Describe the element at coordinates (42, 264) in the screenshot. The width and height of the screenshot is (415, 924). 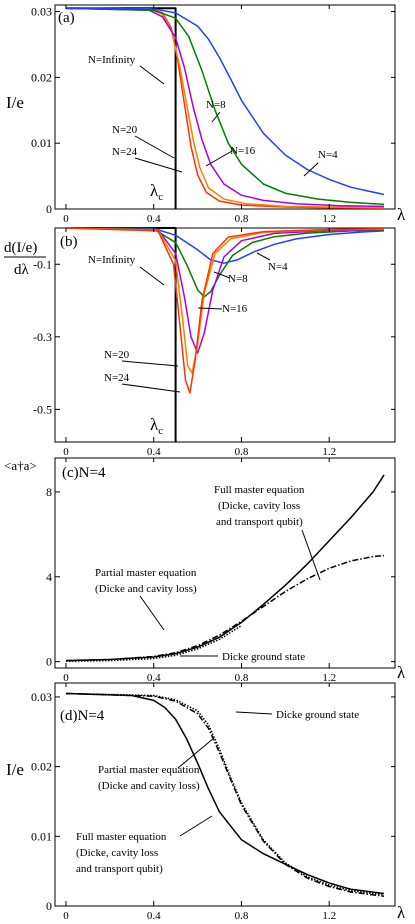
I see `y-tick-label: -0.1` at that location.